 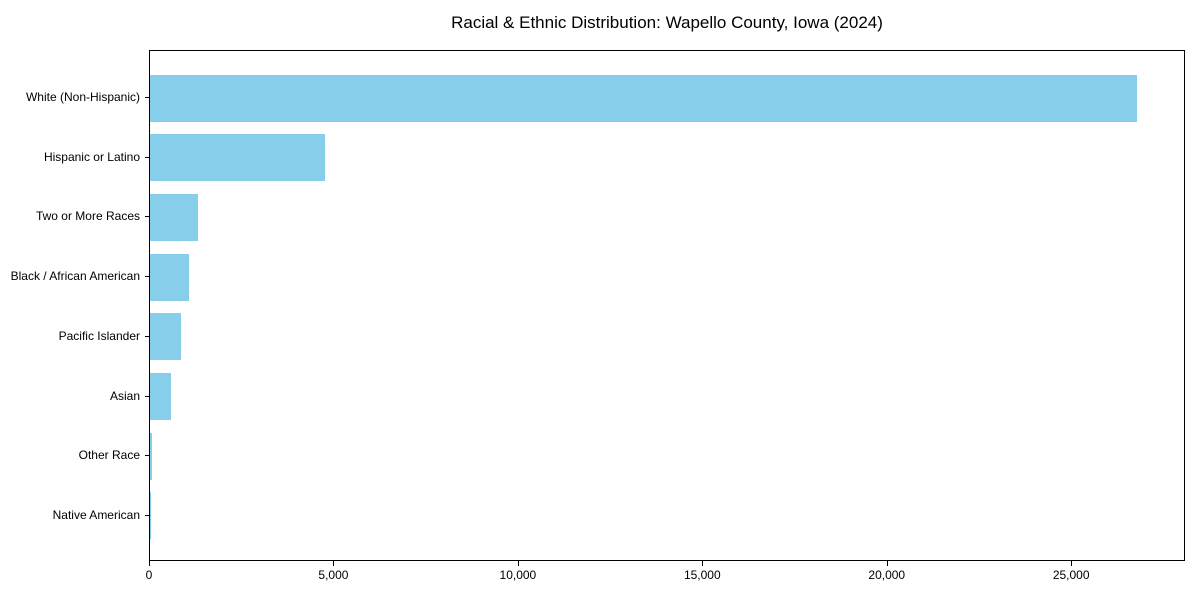 I want to click on category-label: Pacific Islander, so click(x=99, y=335).